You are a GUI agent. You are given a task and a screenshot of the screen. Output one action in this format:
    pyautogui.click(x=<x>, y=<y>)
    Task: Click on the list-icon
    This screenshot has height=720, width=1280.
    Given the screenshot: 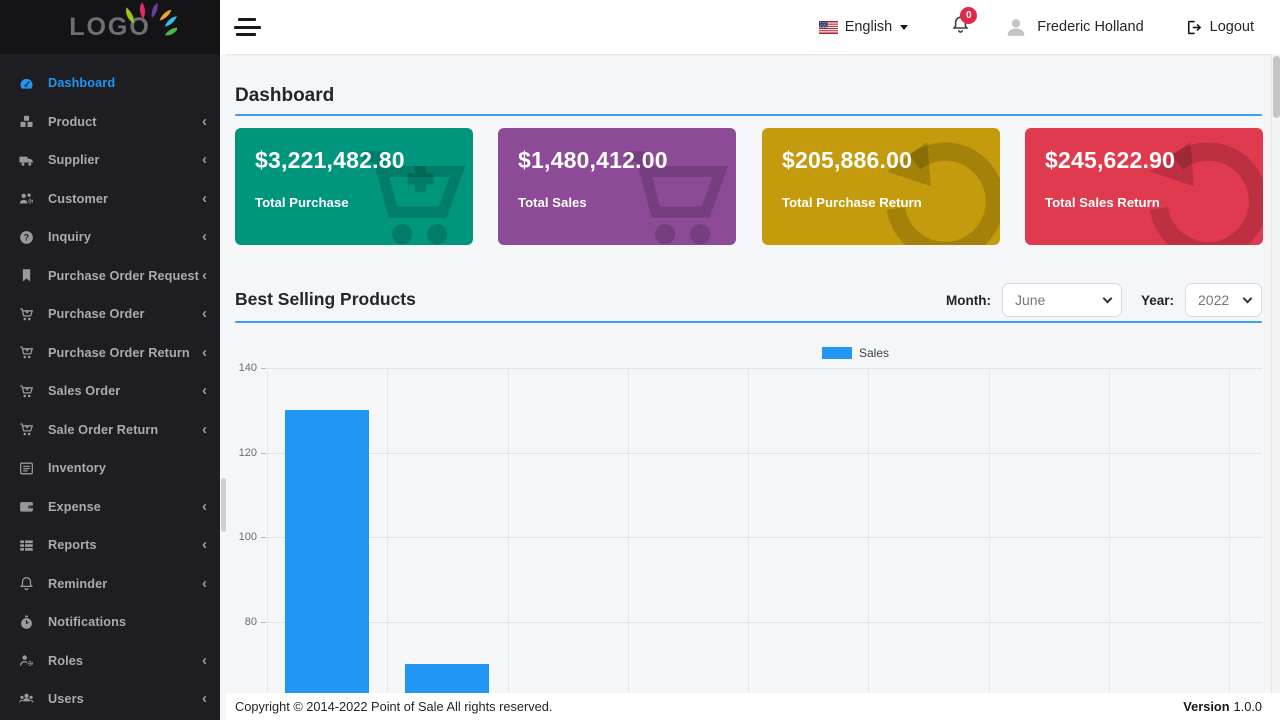 What is the action you would take?
    pyautogui.click(x=26, y=468)
    